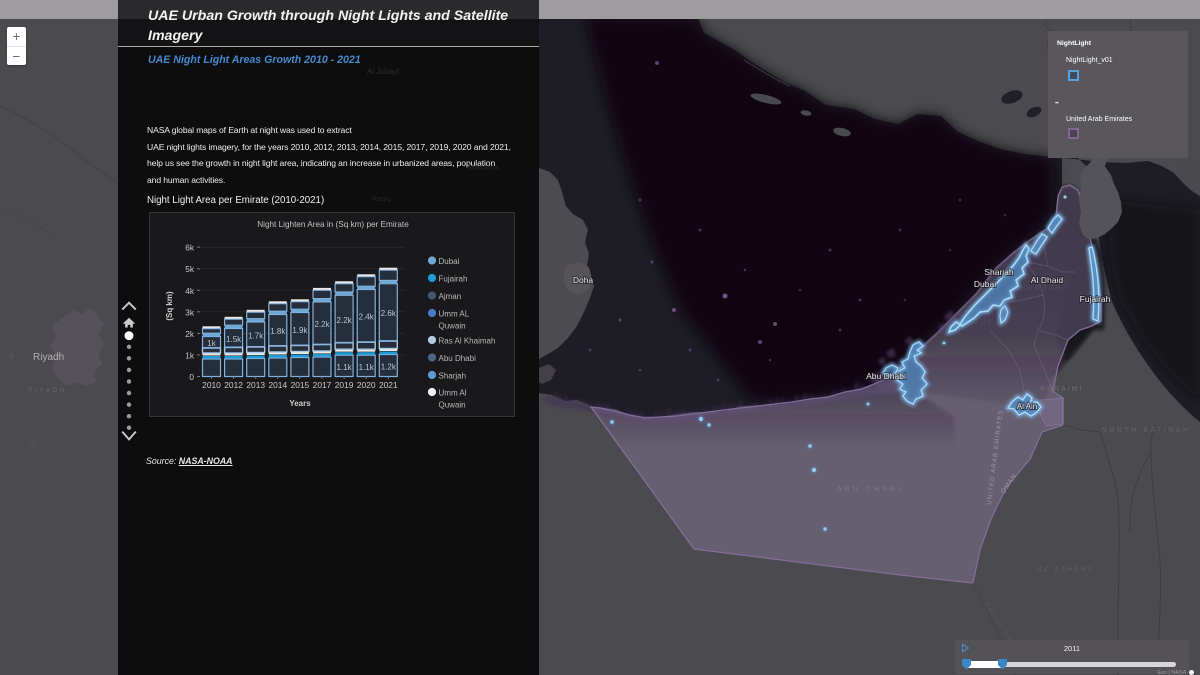  I want to click on svg-text: Doha, so click(583, 280).